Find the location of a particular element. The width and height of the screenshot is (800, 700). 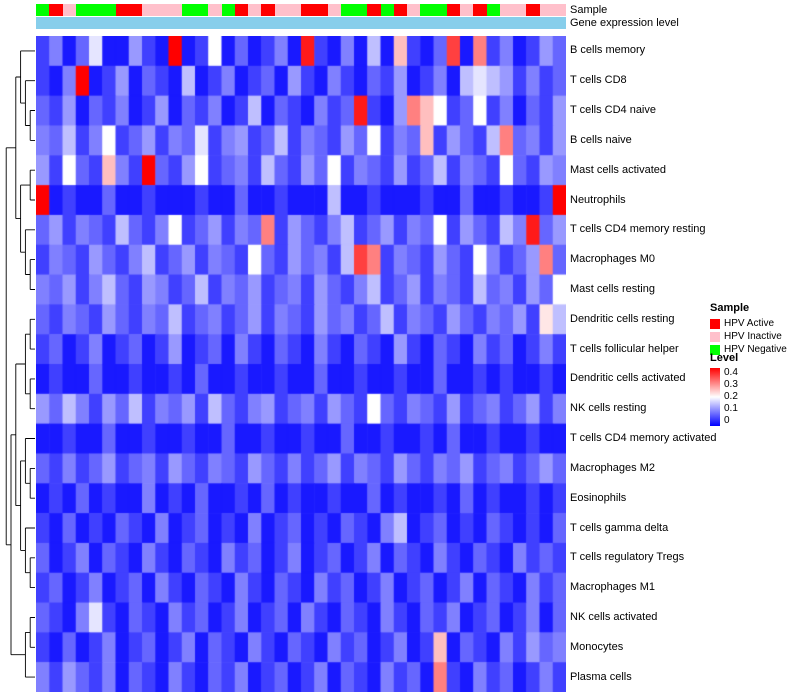

row-label: Macrophages M0 is located at coordinates (612, 259).